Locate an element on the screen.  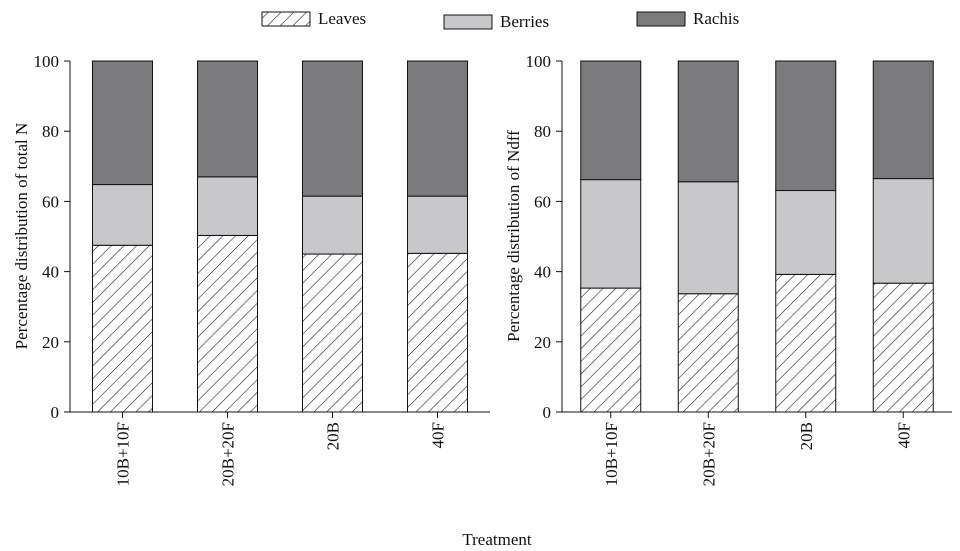
legend-swatch-berries is located at coordinates (468, 22).